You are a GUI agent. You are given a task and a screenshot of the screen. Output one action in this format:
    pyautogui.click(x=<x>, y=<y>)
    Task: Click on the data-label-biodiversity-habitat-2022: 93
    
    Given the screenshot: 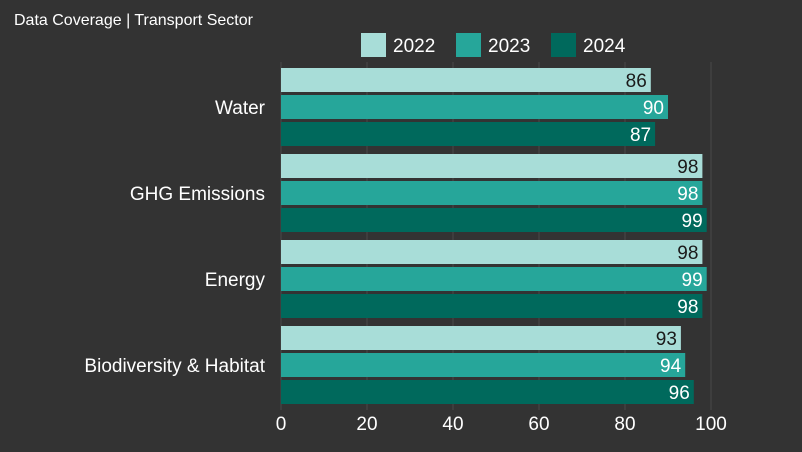 What is the action you would take?
    pyautogui.click(x=666, y=339)
    